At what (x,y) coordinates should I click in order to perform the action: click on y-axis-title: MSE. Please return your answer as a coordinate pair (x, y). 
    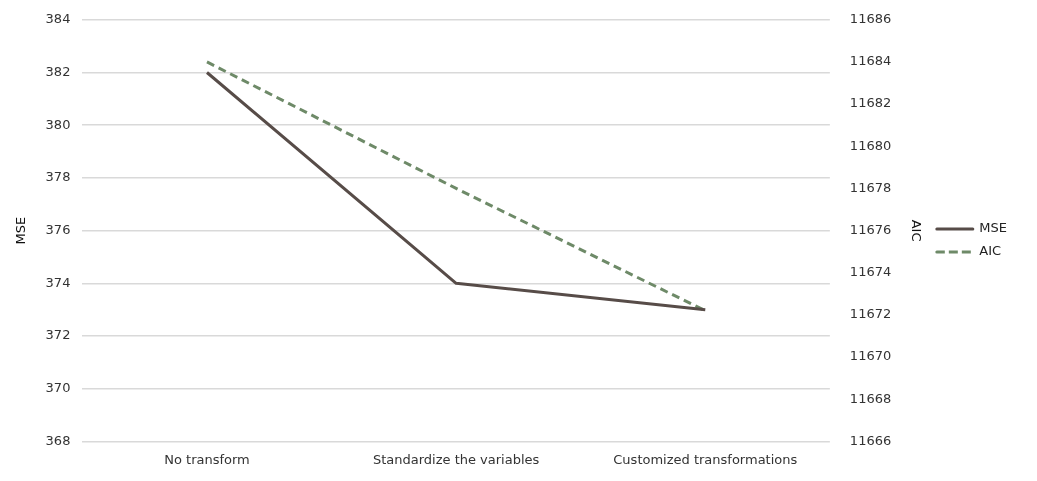
    Looking at the image, I should click on (21, 230).